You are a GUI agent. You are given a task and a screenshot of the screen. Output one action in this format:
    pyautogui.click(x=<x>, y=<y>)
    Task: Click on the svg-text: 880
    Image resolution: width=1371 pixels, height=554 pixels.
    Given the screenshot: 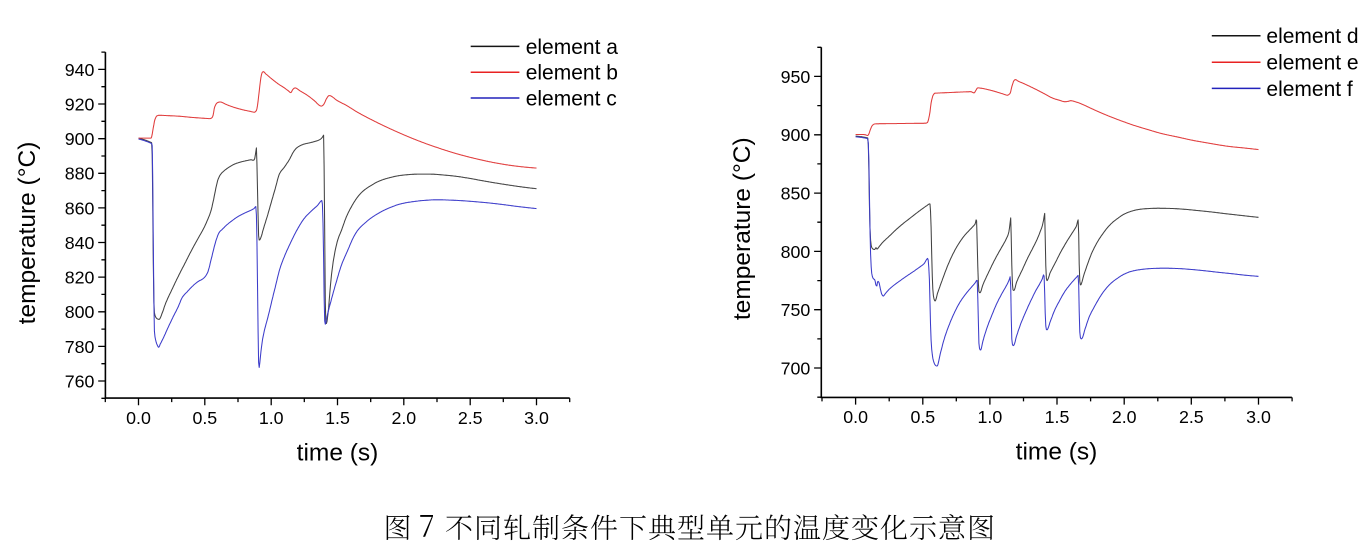 What is the action you would take?
    pyautogui.click(x=80, y=174)
    